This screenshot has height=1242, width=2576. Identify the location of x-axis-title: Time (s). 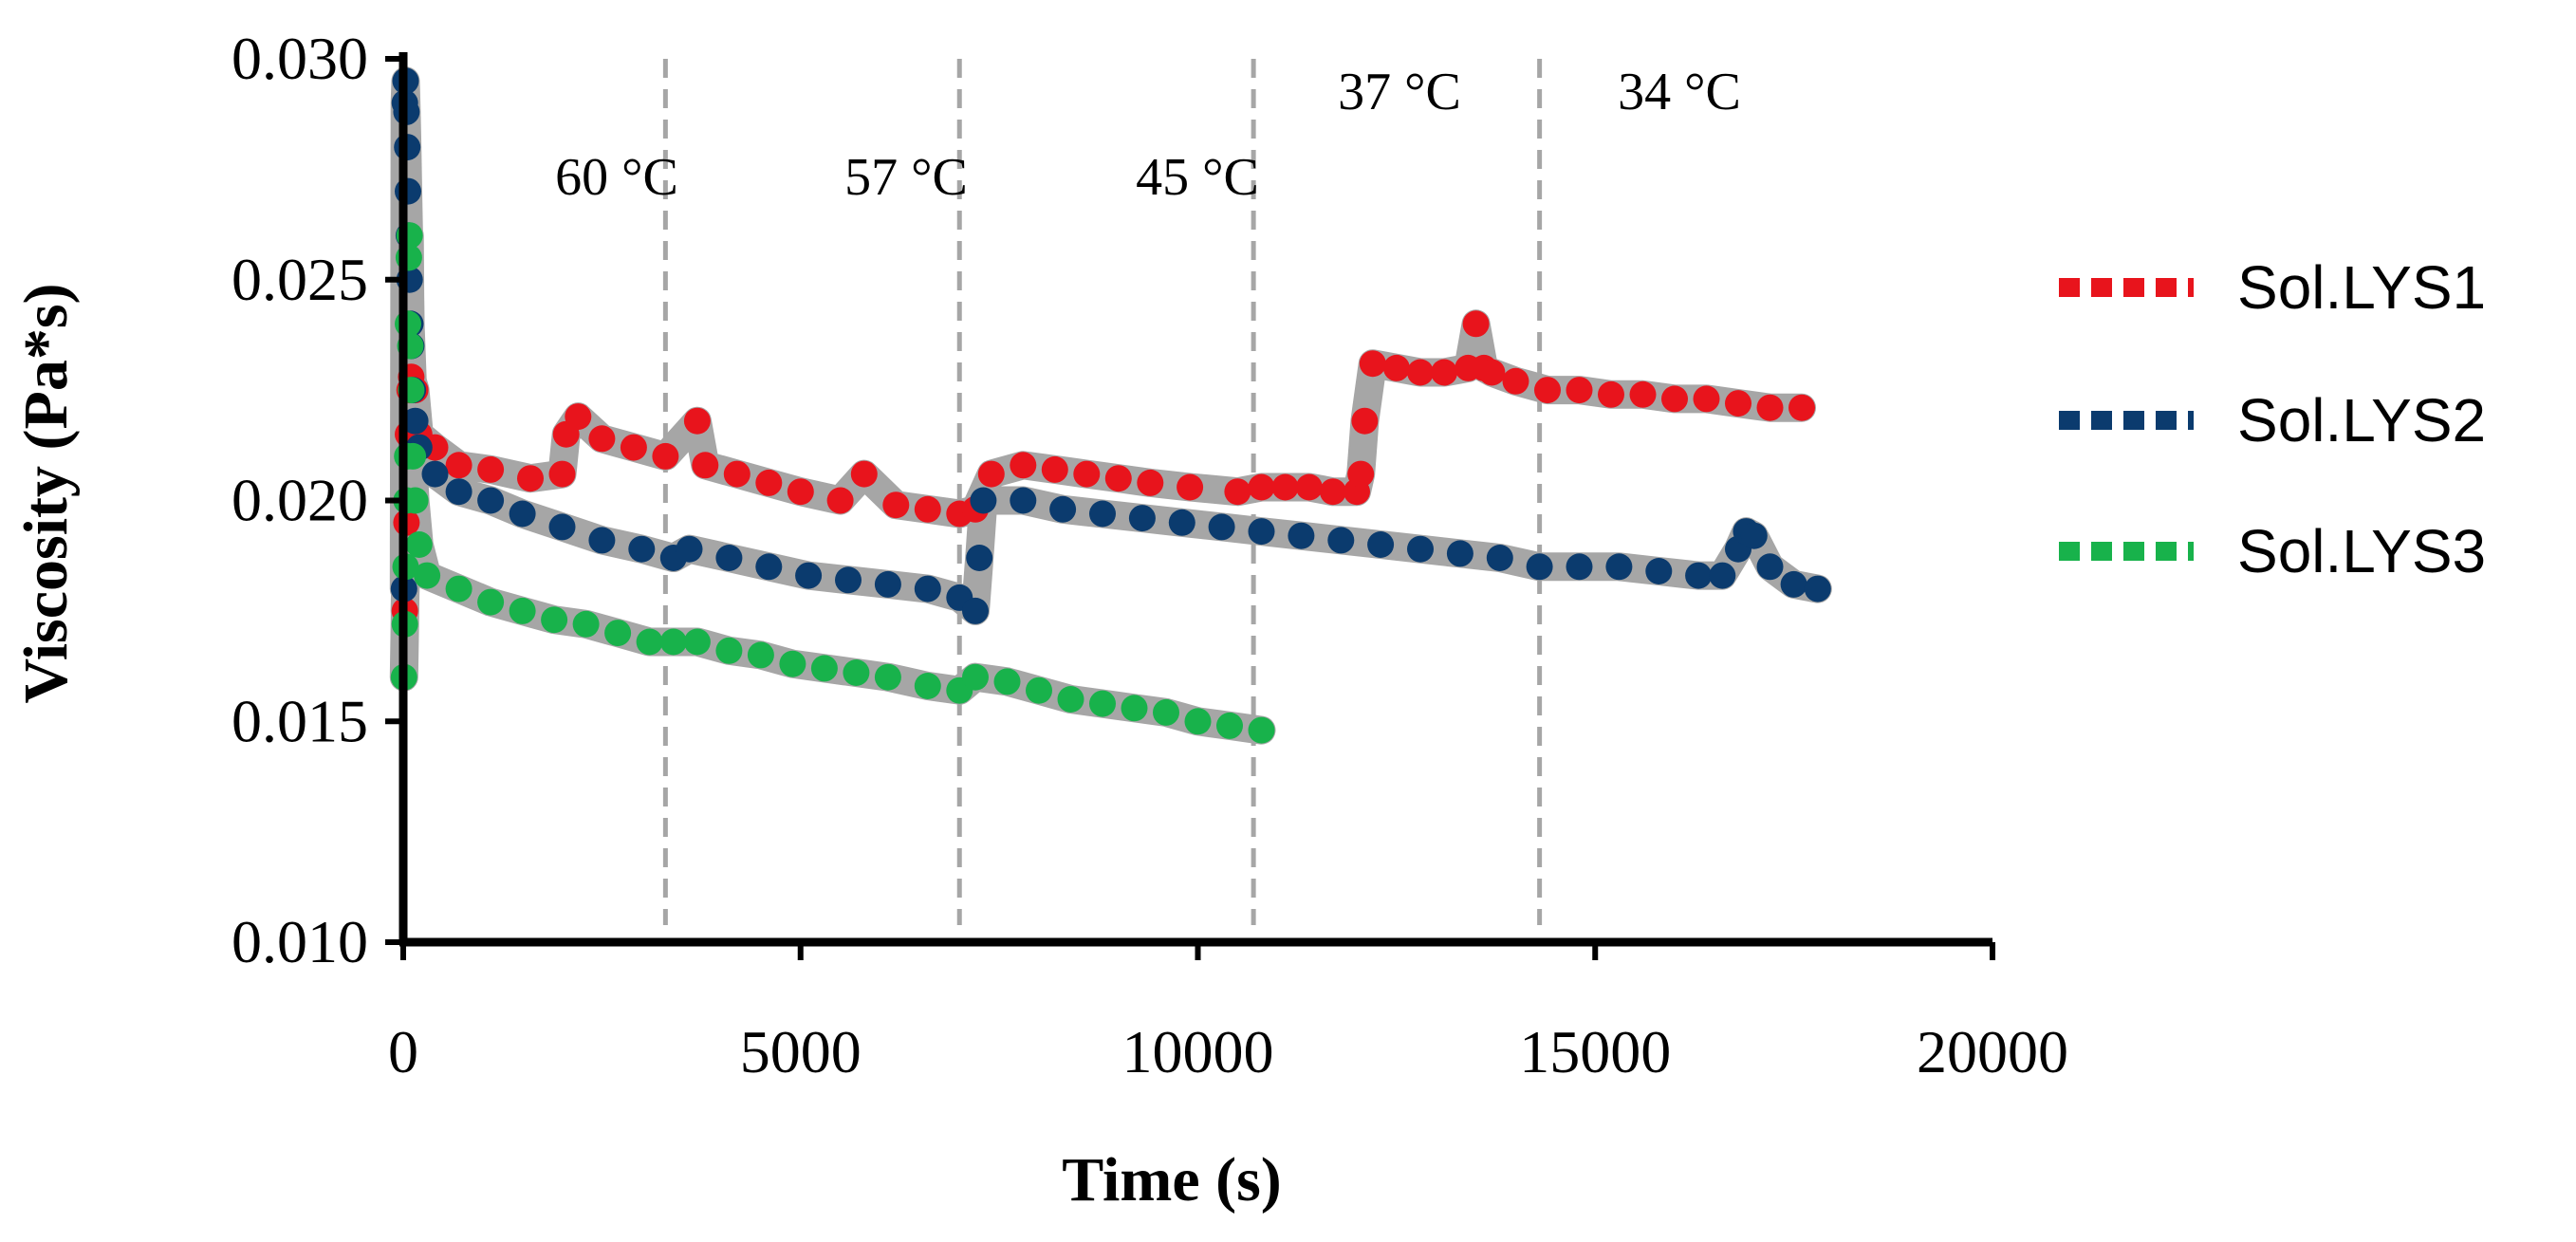
(1172, 1179).